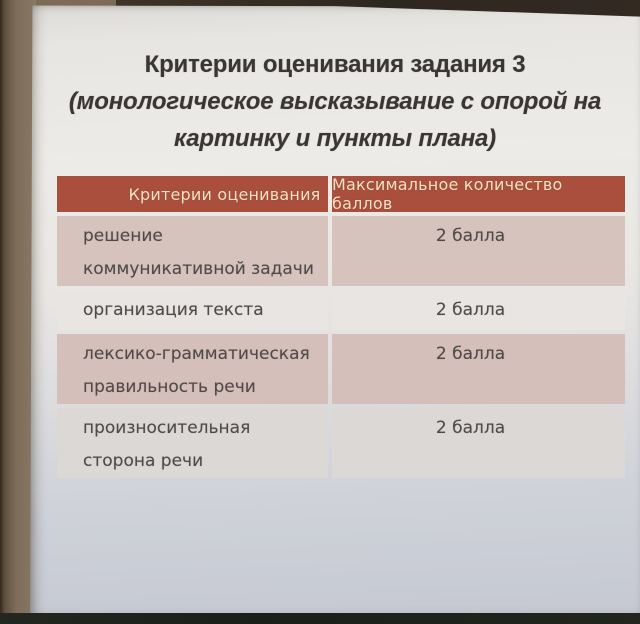 This screenshot has height=624, width=640. Describe the element at coordinates (192, 251) in the screenshot. I see `criterion-cell: решение коммуникативной задачи` at that location.